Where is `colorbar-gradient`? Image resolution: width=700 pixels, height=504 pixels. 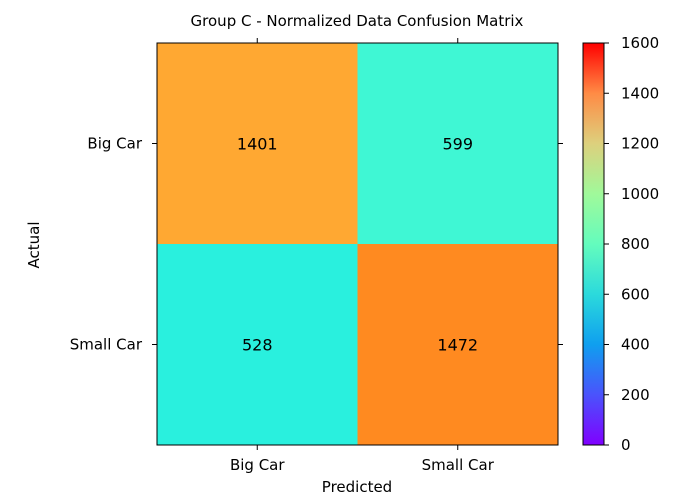
colorbar-gradient is located at coordinates (593, 244).